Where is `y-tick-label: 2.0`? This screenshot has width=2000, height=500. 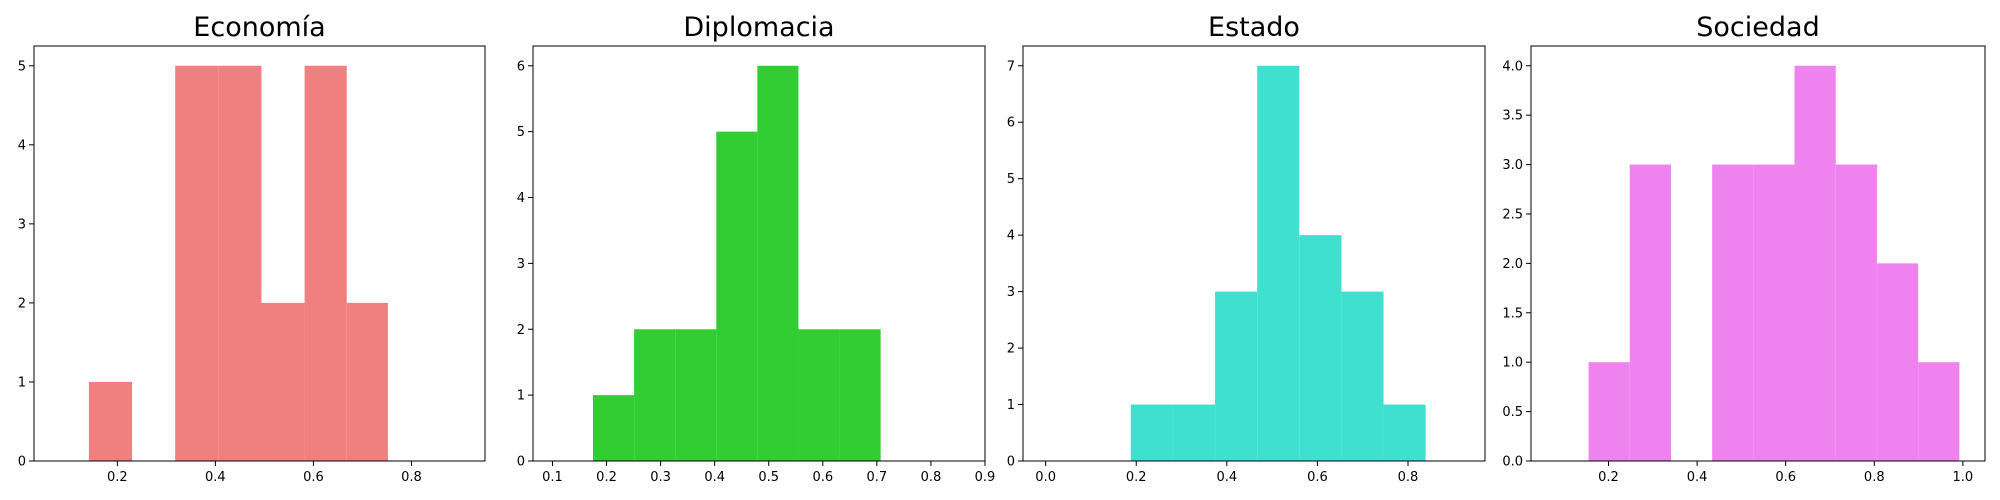
y-tick-label: 2.0 is located at coordinates (1512, 264).